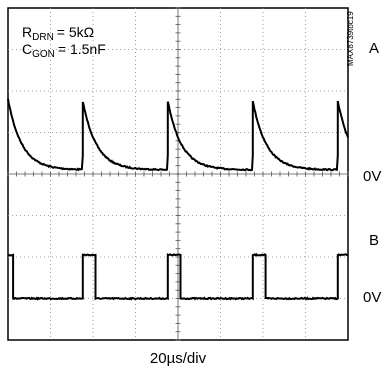  What do you see at coordinates (27, 32) in the screenshot?
I see `rdrn-symbol: R` at bounding box center [27, 32].